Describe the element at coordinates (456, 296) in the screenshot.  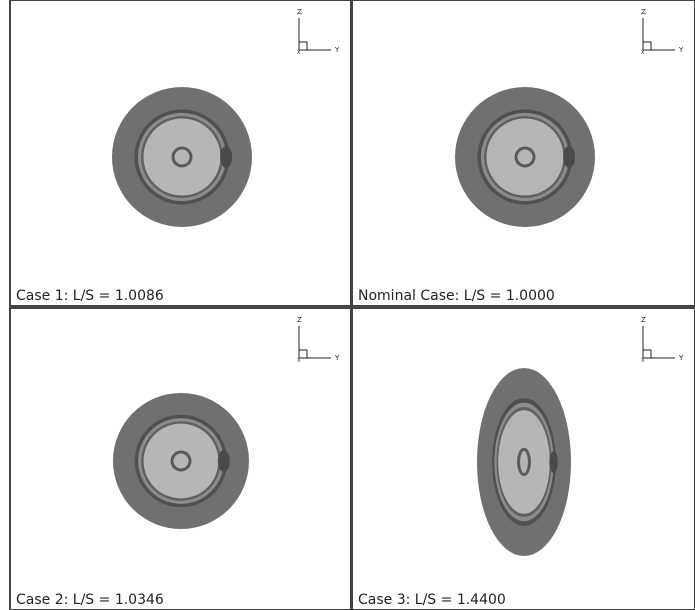
I see `panel-label: Nominal Case: L/S = 1.0000` at that location.